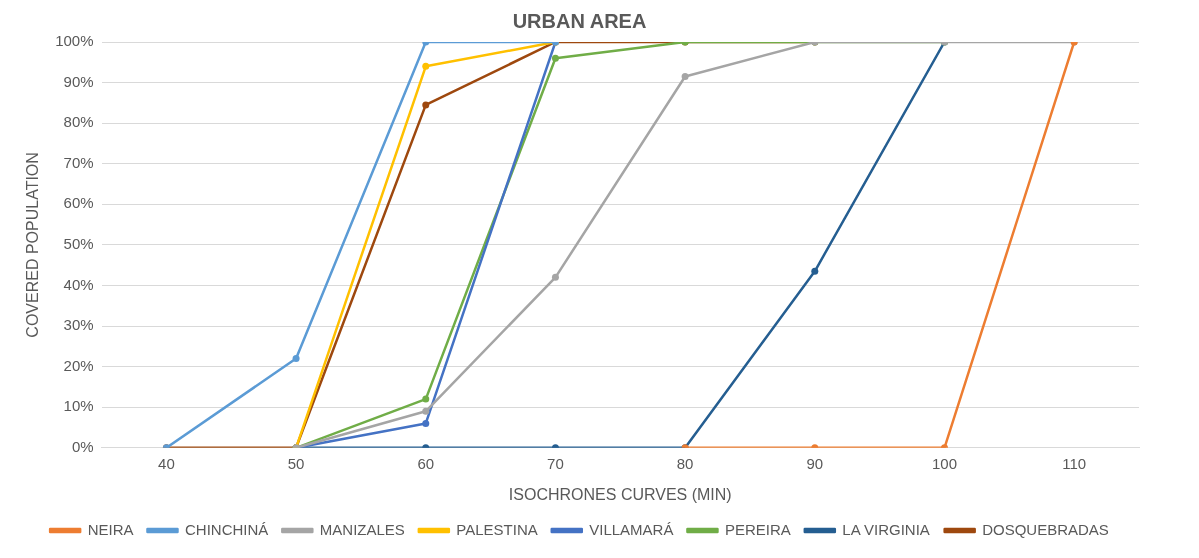  What do you see at coordinates (579, 20) in the screenshot?
I see `chart-title: URBAN AREA` at bounding box center [579, 20].